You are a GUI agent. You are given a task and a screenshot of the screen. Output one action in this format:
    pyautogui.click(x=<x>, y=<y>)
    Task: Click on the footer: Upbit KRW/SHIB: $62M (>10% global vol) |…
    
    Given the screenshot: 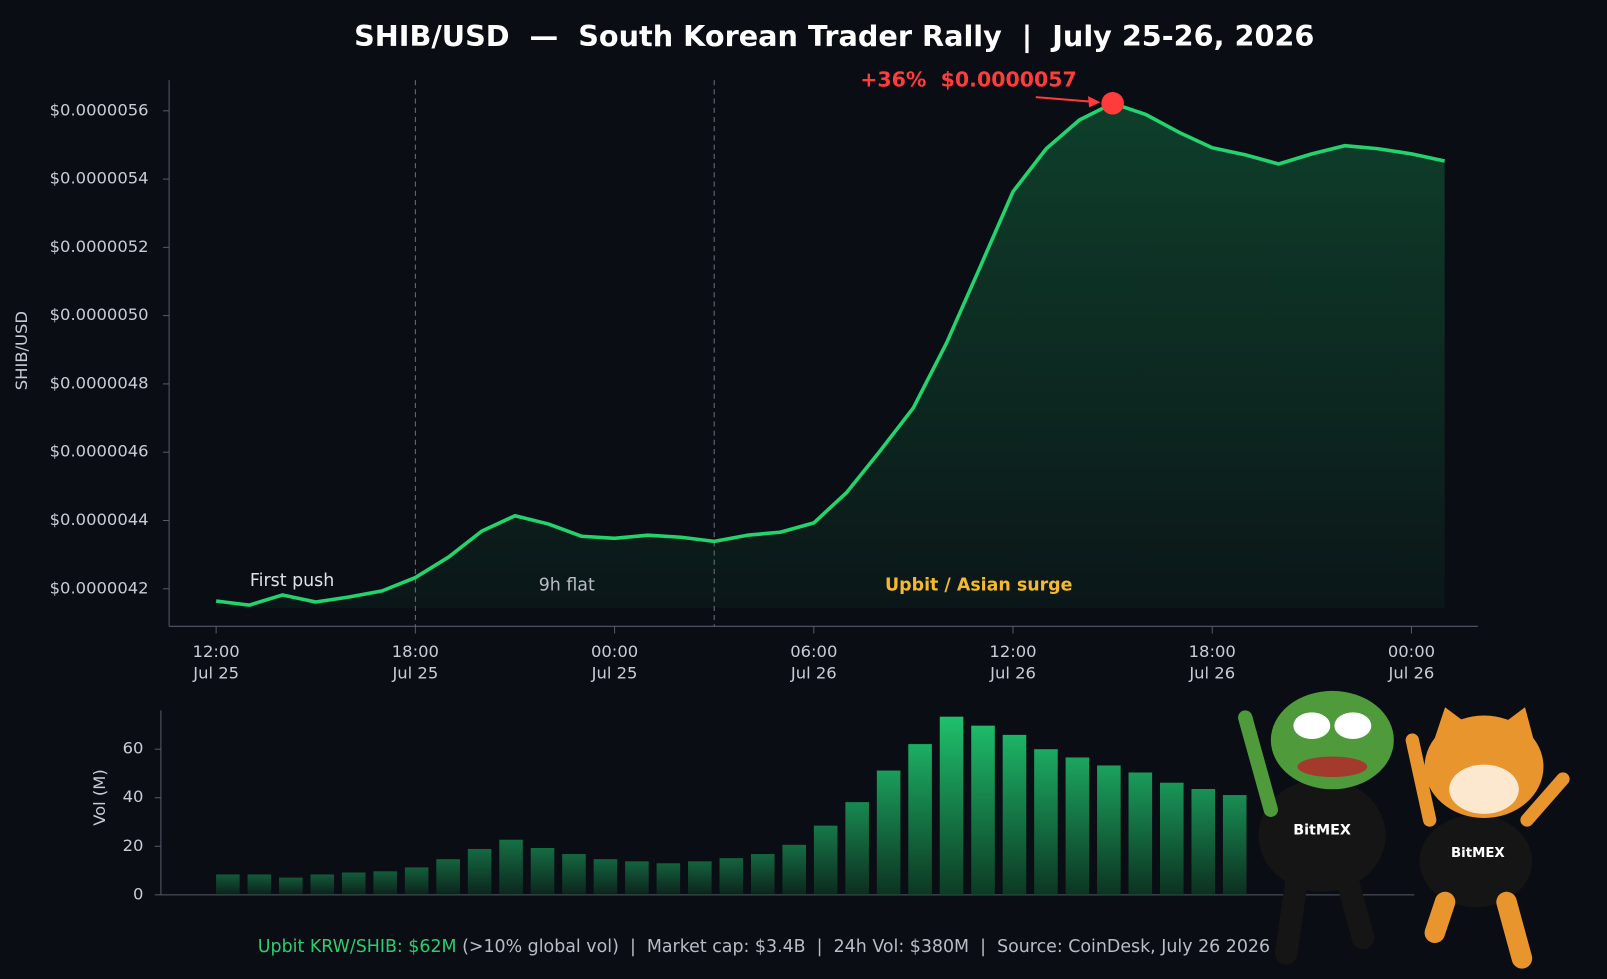 What is the action you would take?
    pyautogui.click(x=758, y=947)
    